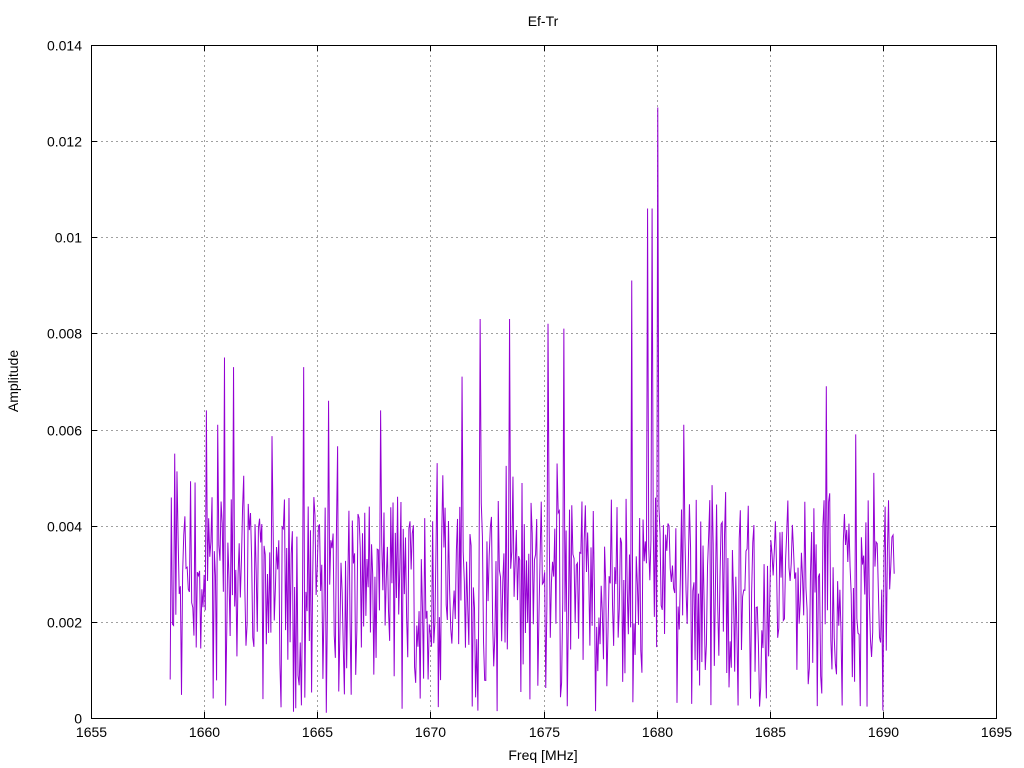 The image size is (1024, 768). I want to click on y-tick-label: 0, so click(78, 719).